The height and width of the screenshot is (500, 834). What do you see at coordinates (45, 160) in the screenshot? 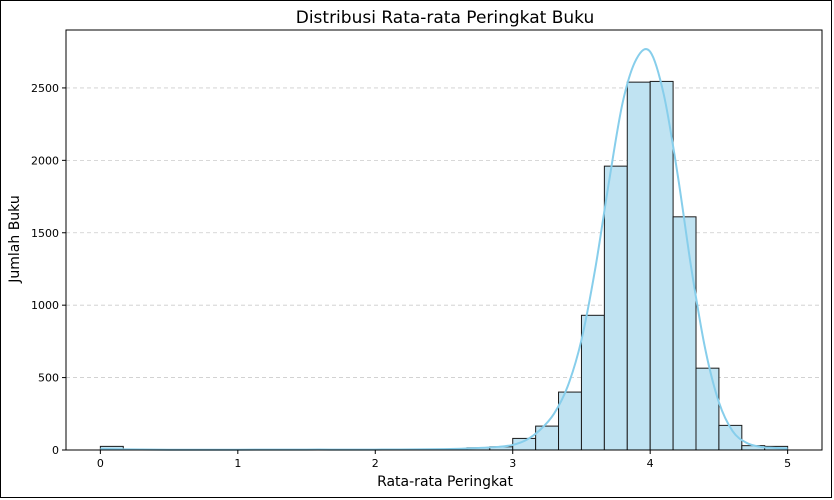
I see `y-tick-label: 2000` at bounding box center [45, 160].